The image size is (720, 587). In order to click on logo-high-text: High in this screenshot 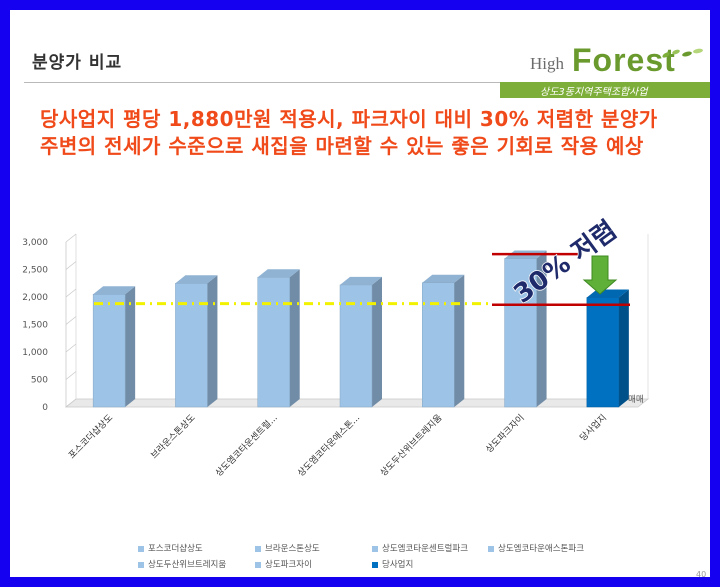, I will do `click(547, 63)`.